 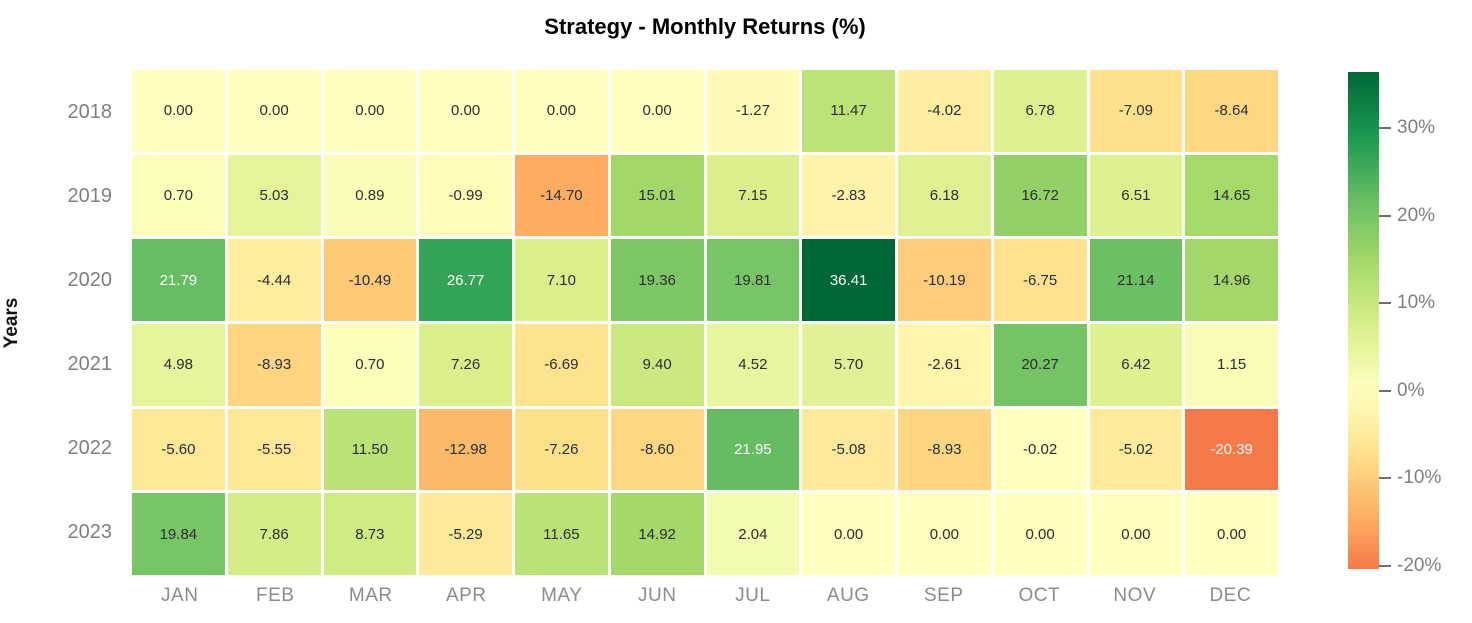 What do you see at coordinates (848, 364) in the screenshot?
I see `heatmap-cell: 5.70` at bounding box center [848, 364].